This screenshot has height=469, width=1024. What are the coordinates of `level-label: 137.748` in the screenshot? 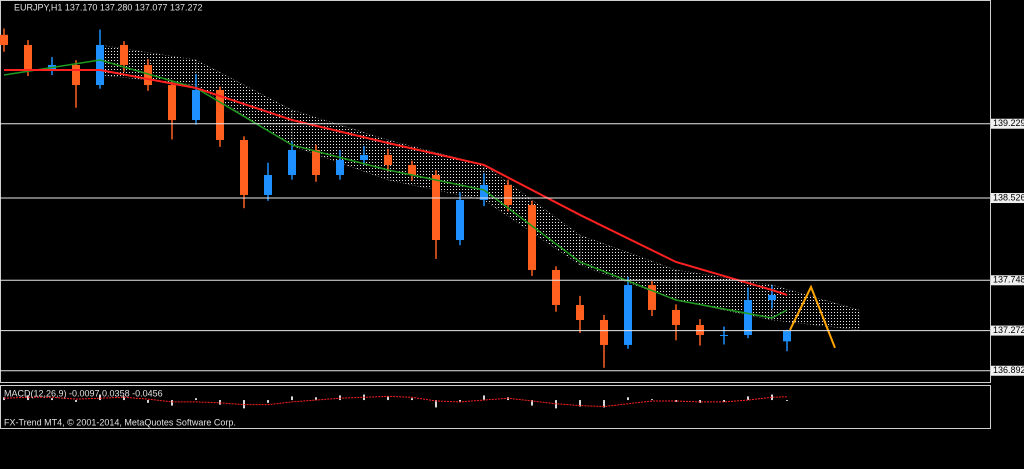 It's located at (1008, 280).